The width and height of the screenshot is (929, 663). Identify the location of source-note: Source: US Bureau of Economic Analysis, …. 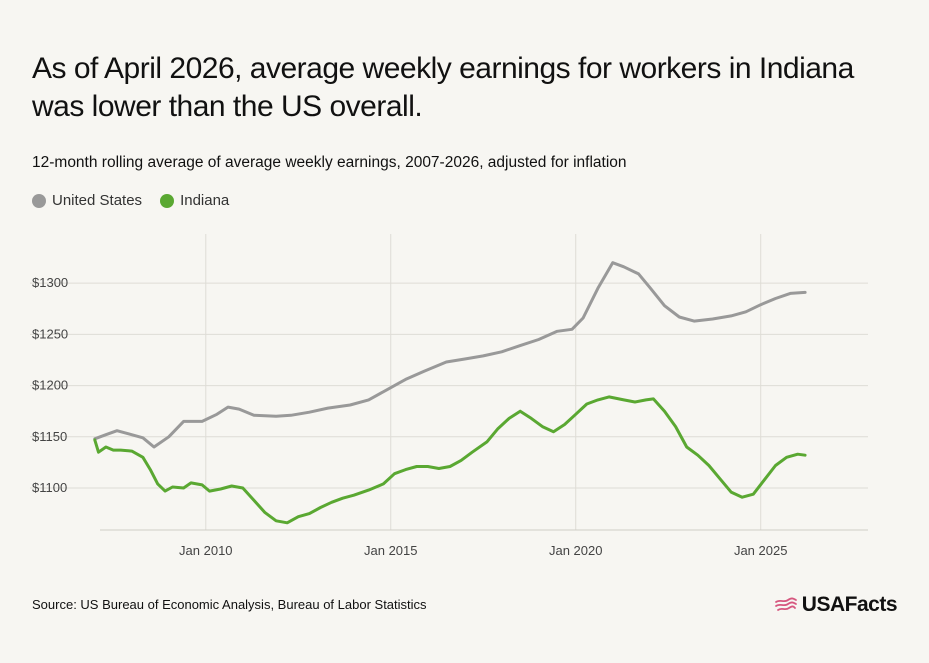
(229, 604).